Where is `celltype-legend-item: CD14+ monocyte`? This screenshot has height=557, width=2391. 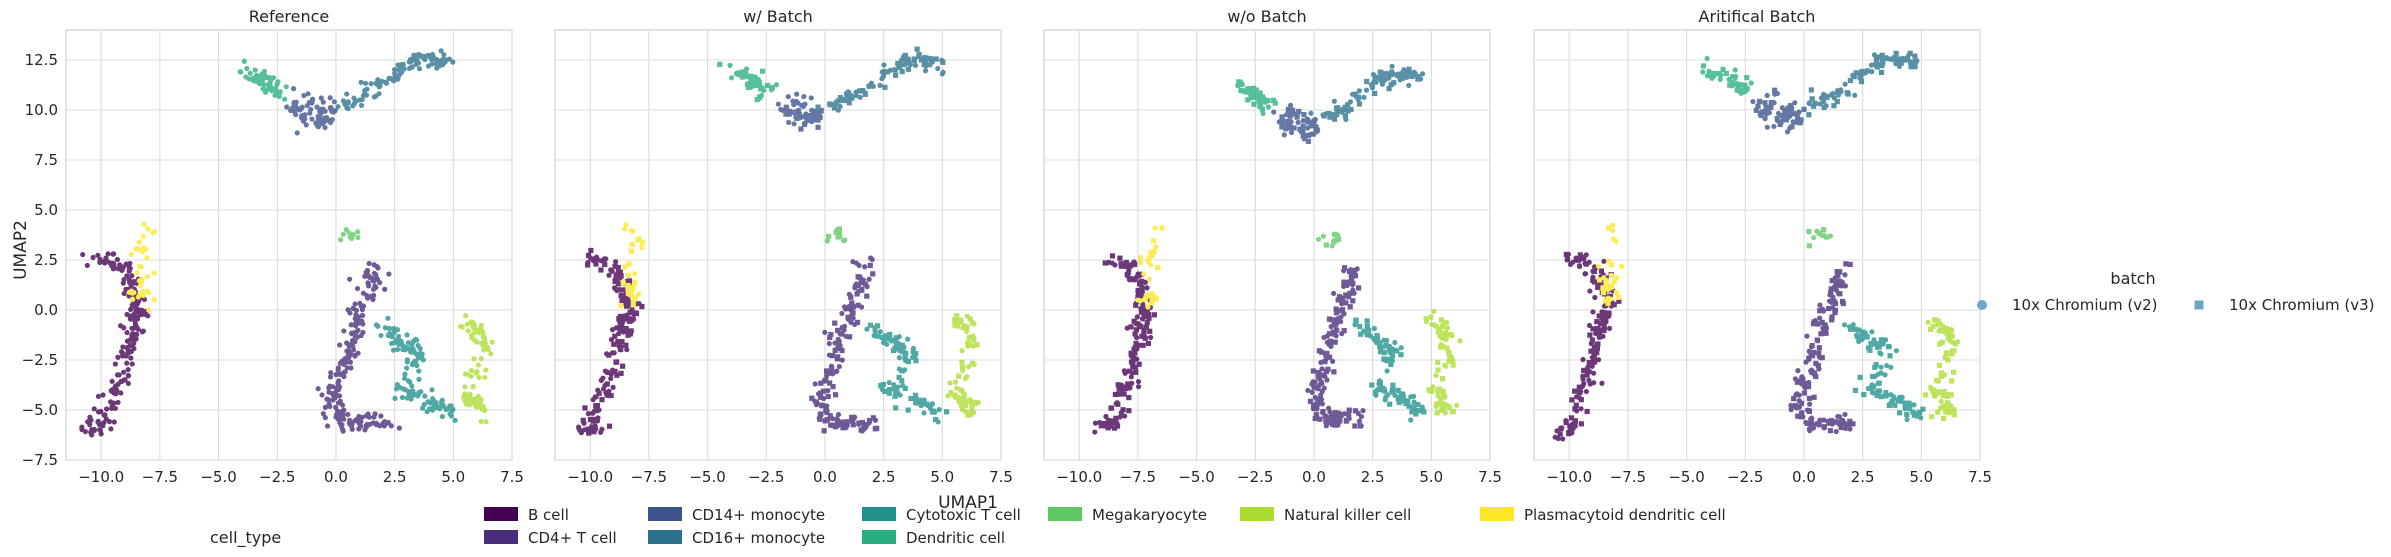
celltype-legend-item: CD14+ monocyte is located at coordinates (736, 515).